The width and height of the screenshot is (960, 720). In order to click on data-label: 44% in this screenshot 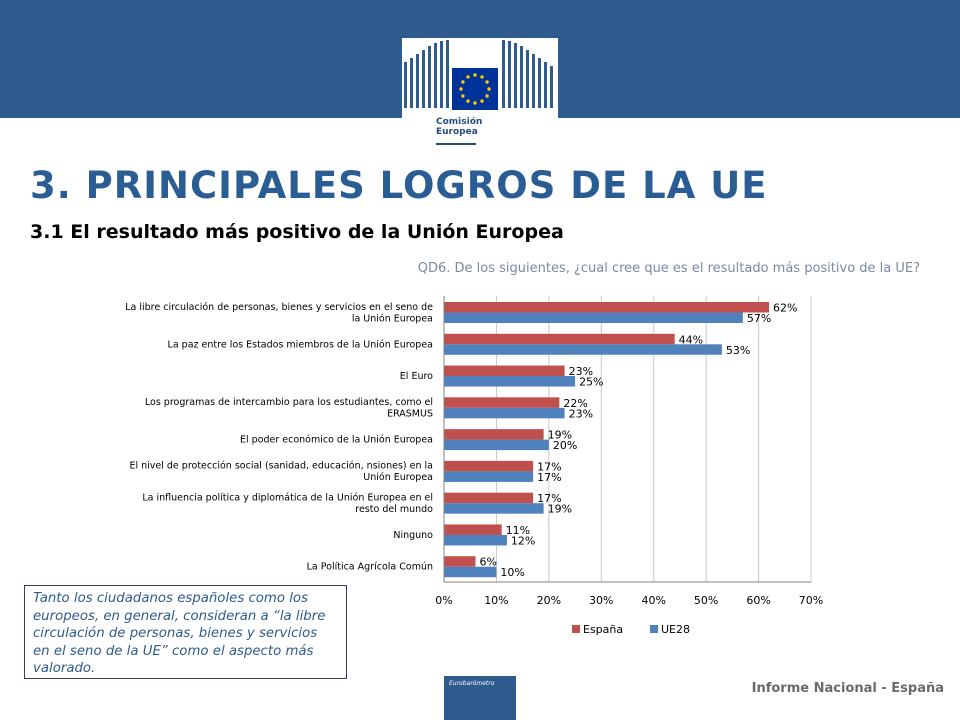, I will do `click(691, 339)`.